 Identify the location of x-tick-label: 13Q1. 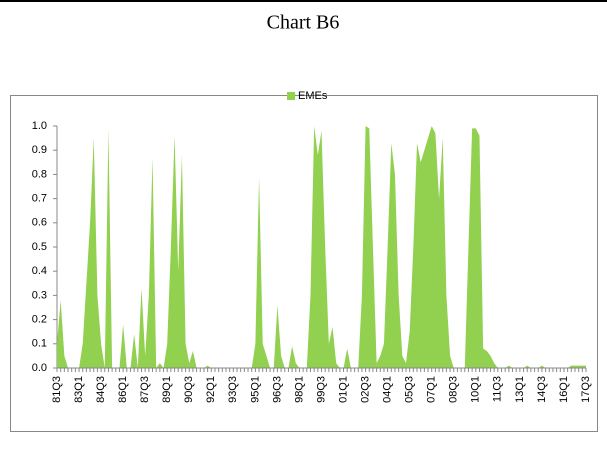
(520, 389).